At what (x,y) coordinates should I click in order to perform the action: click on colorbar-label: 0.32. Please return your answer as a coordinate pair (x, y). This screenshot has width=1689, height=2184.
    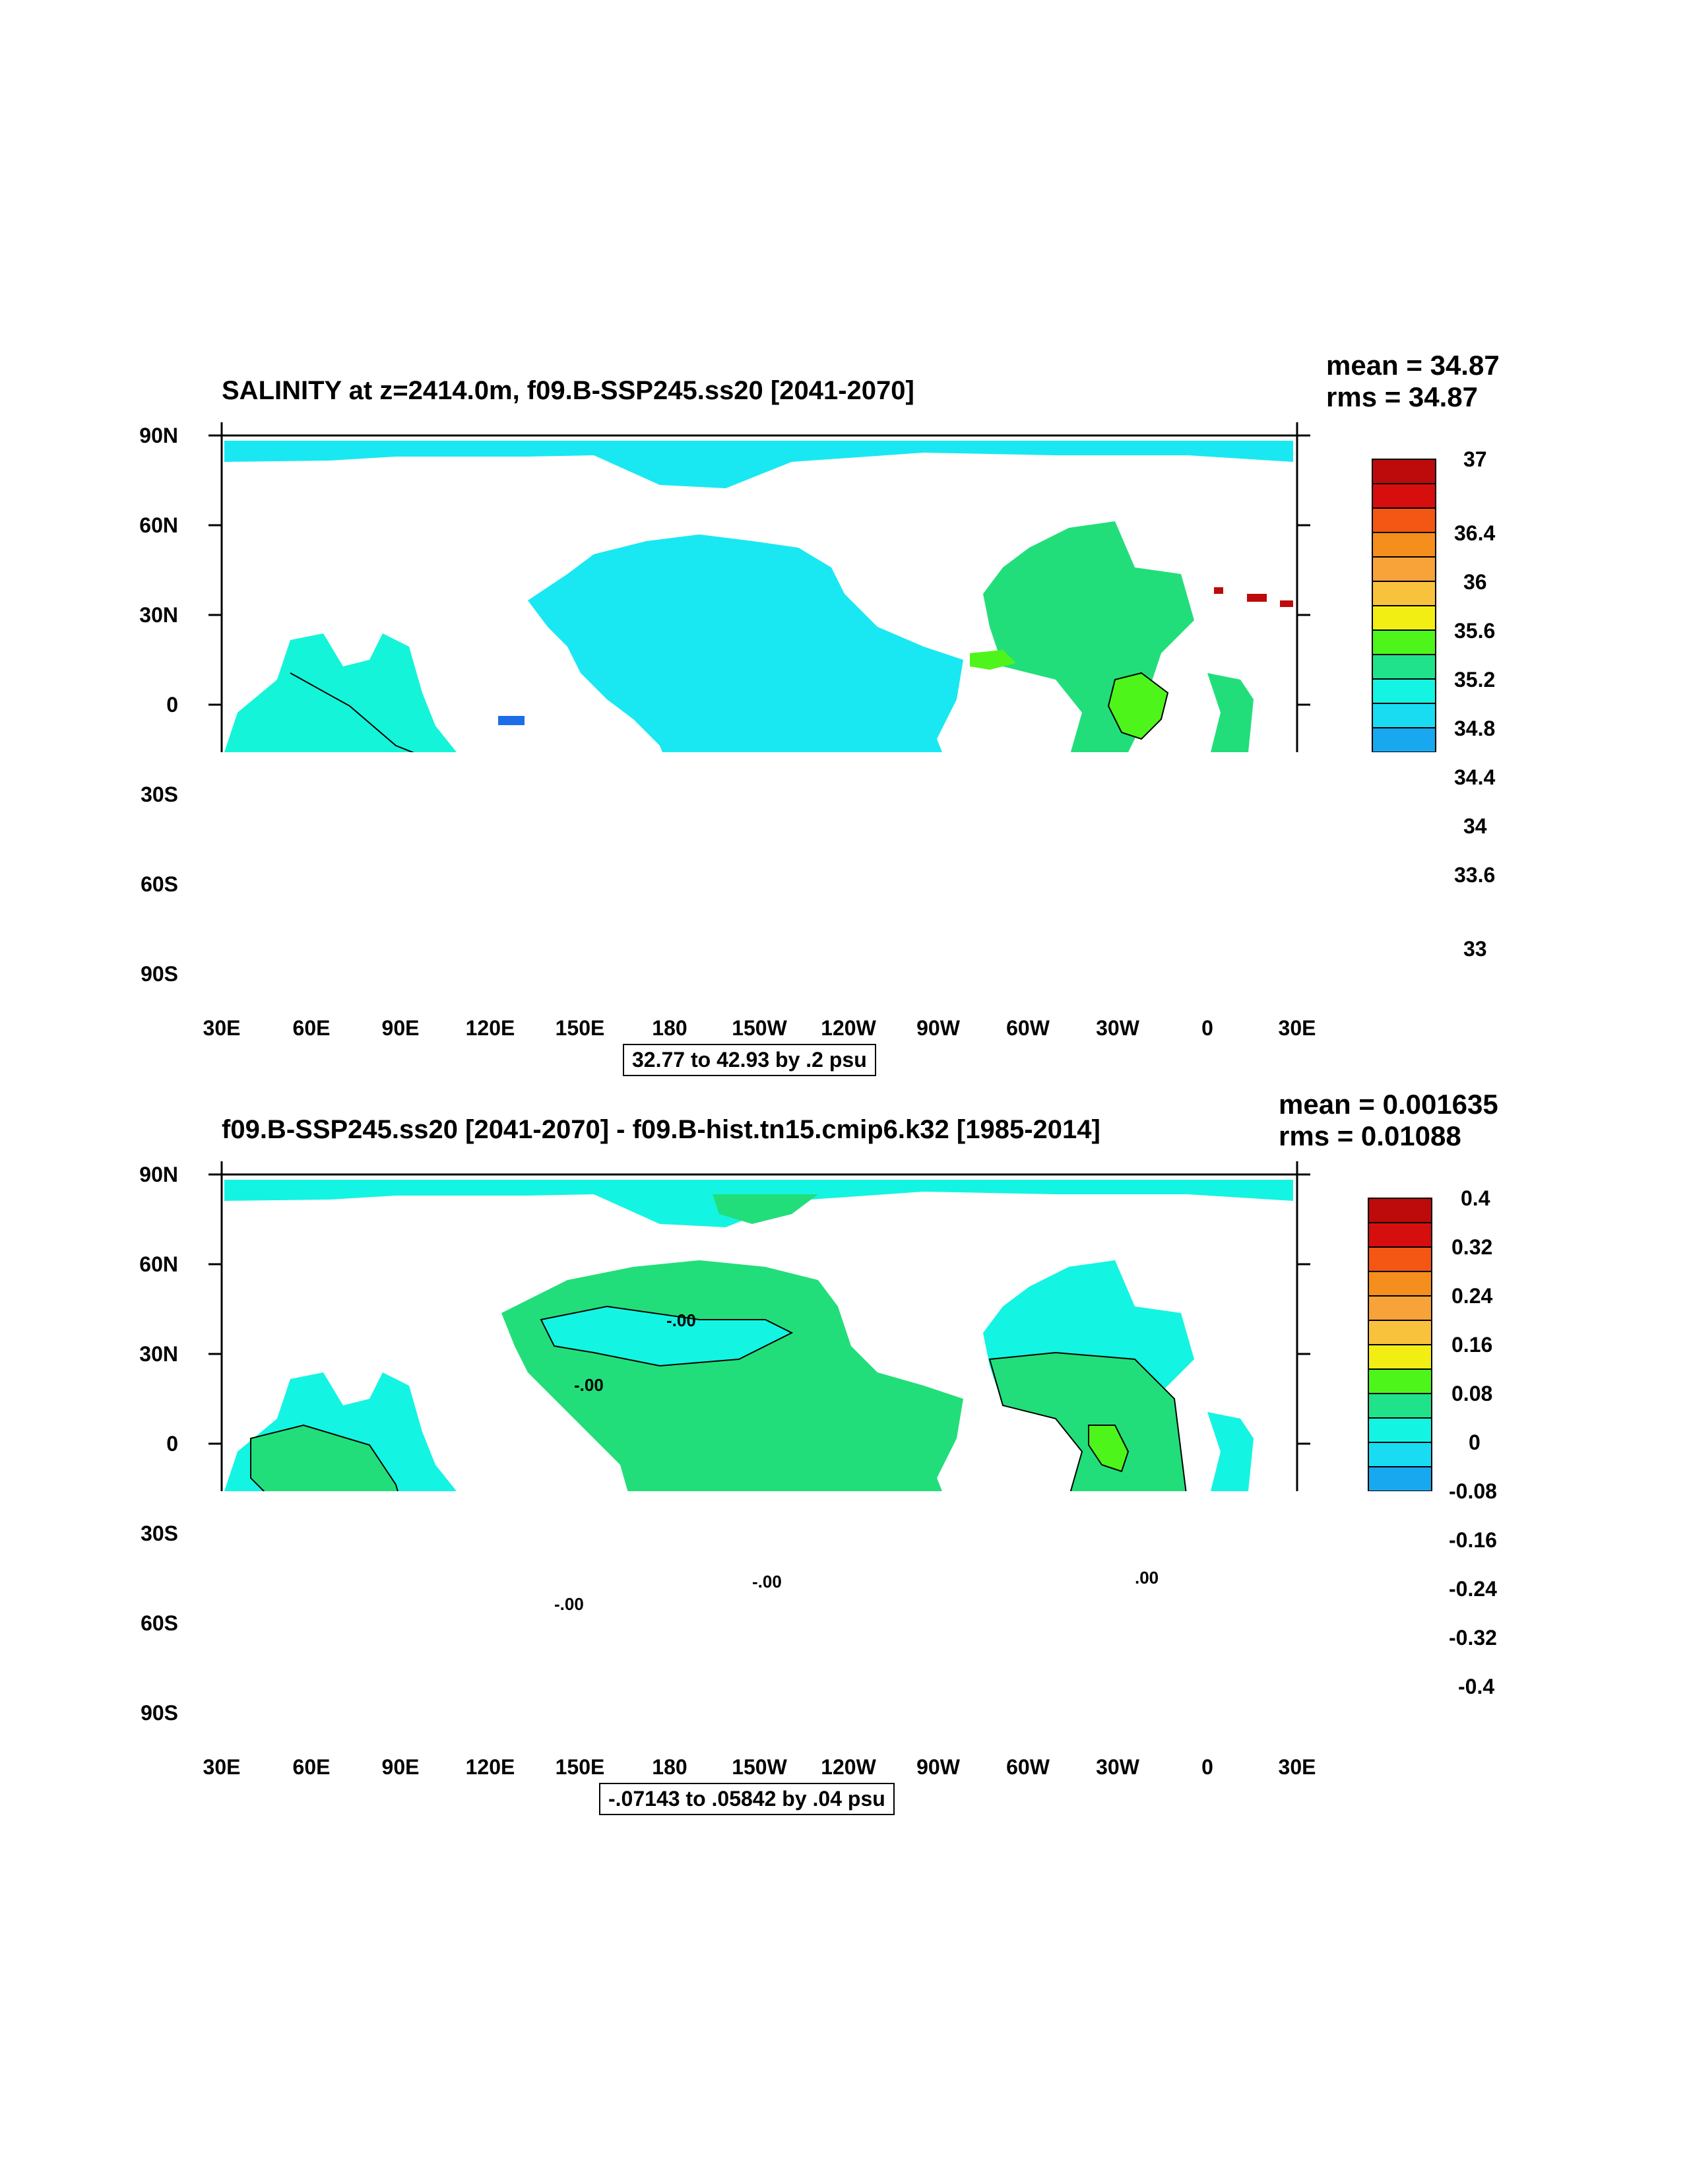
    Looking at the image, I should click on (1472, 1247).